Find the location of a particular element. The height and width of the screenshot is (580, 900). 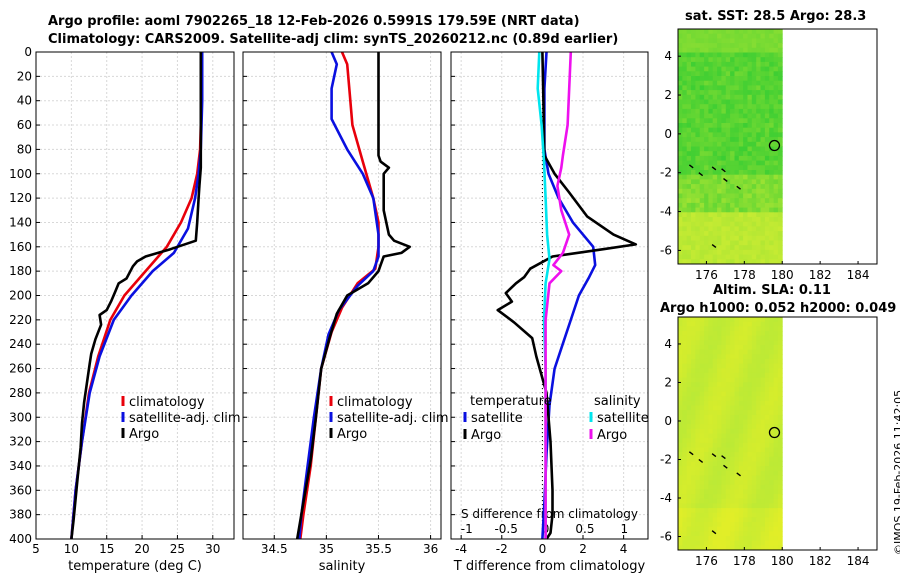

salinity-panel-xtick-label: 35.5 is located at coordinates (378, 549).